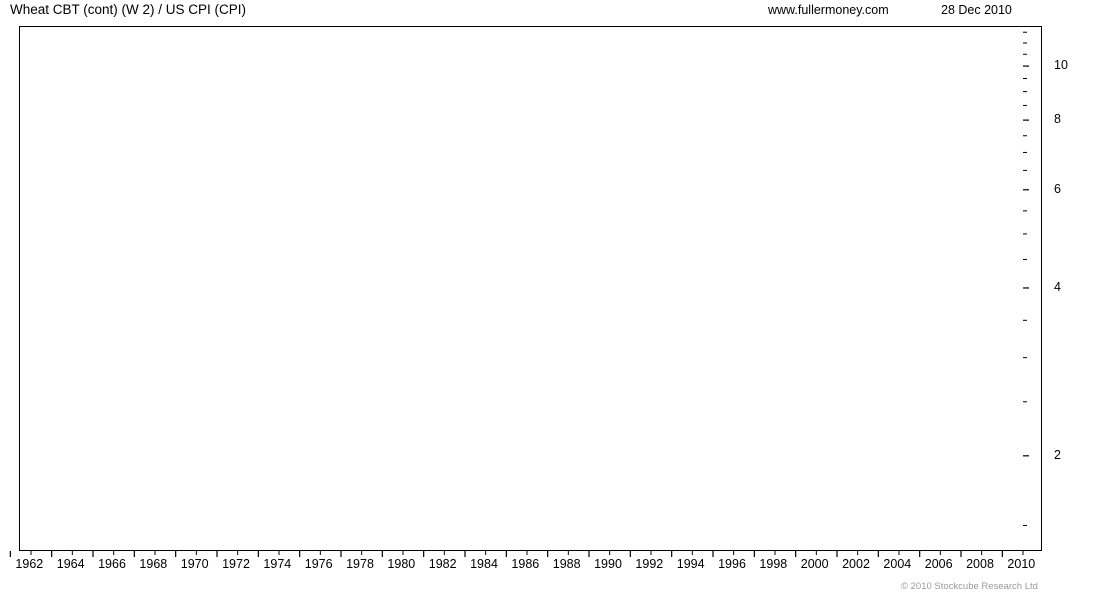  I want to click on x-axis-tick-label: 2006, so click(938, 564).